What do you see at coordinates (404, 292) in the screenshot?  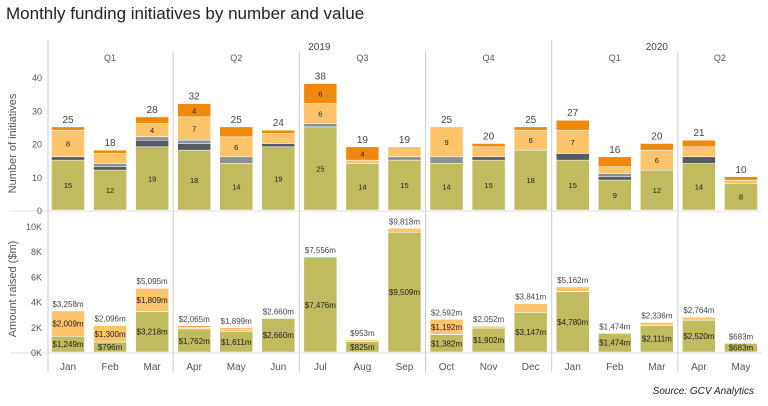 I see `segment-label: $9,509m` at bounding box center [404, 292].